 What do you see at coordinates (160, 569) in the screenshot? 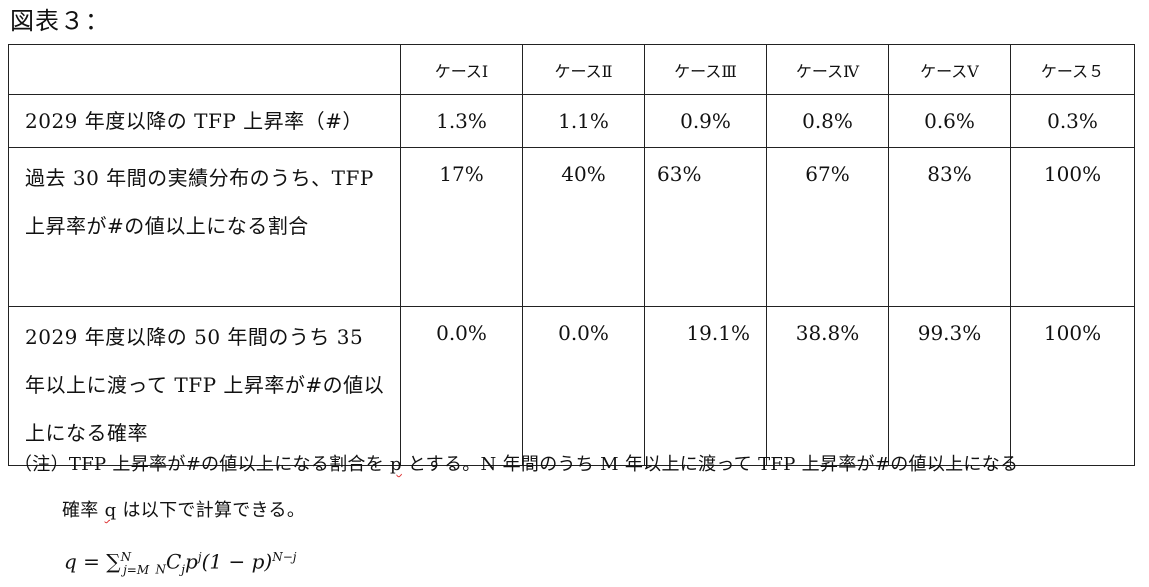
I see `formula-comb-n: N` at bounding box center [160, 569].